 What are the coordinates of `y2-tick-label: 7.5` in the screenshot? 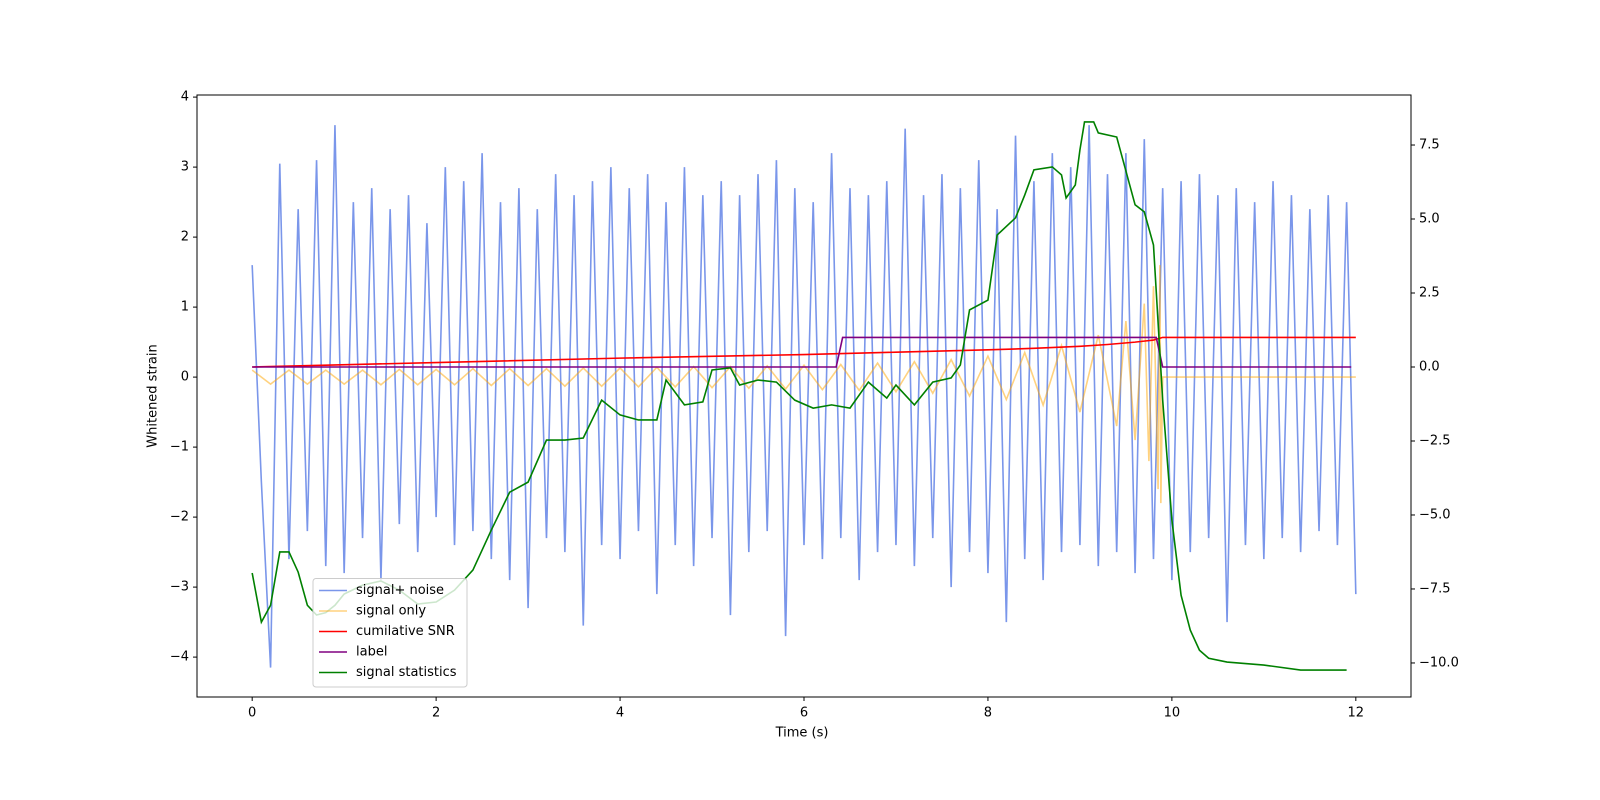 It's located at (1429, 145).